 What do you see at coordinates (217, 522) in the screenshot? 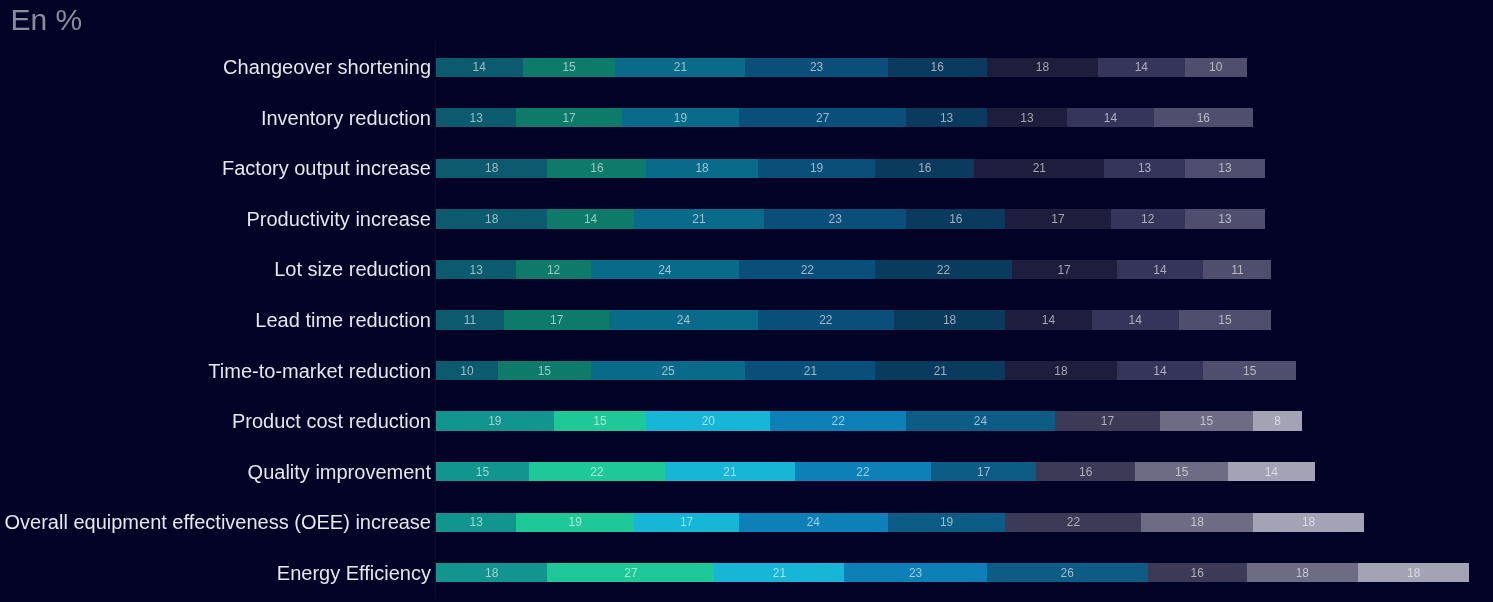
I see `y-tick-label: Overall equipment effectiveness (OEE) increase` at bounding box center [217, 522].